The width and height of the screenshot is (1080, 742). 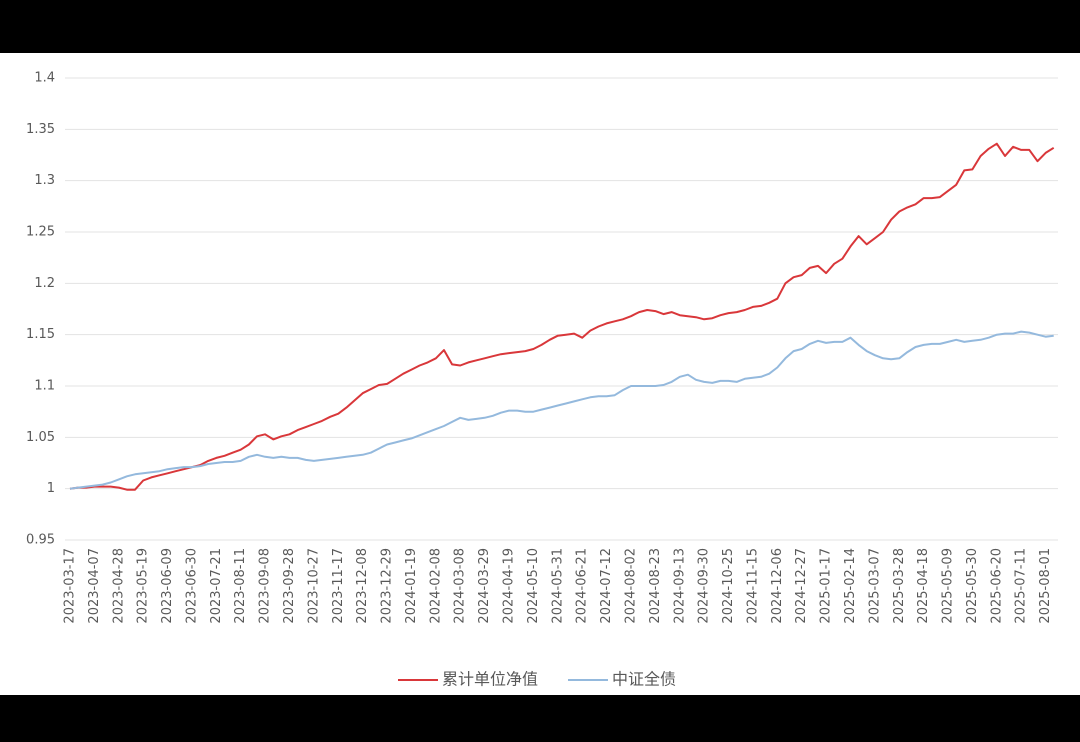 I want to click on x-tick-label: 2025-05-09, so click(x=948, y=586).